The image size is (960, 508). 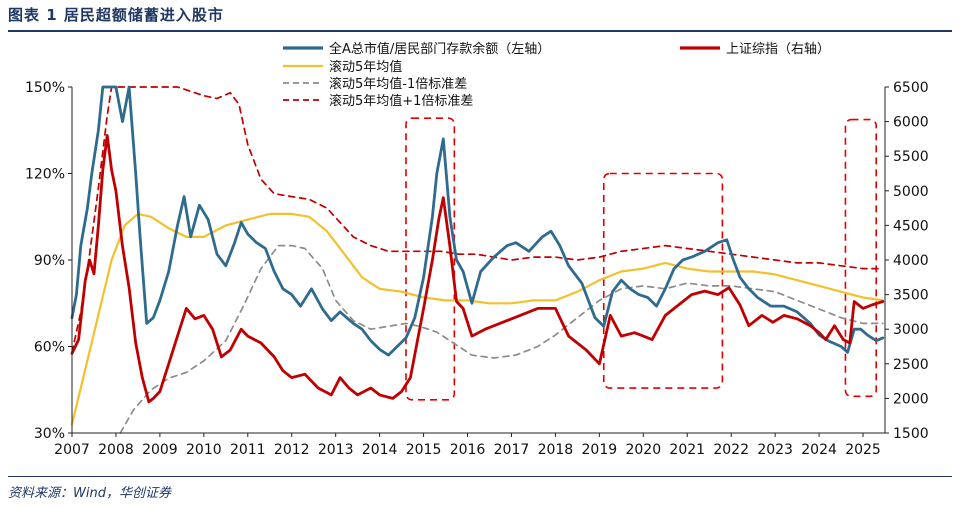 I want to click on x-tick-label: 2020, so click(x=643, y=450).